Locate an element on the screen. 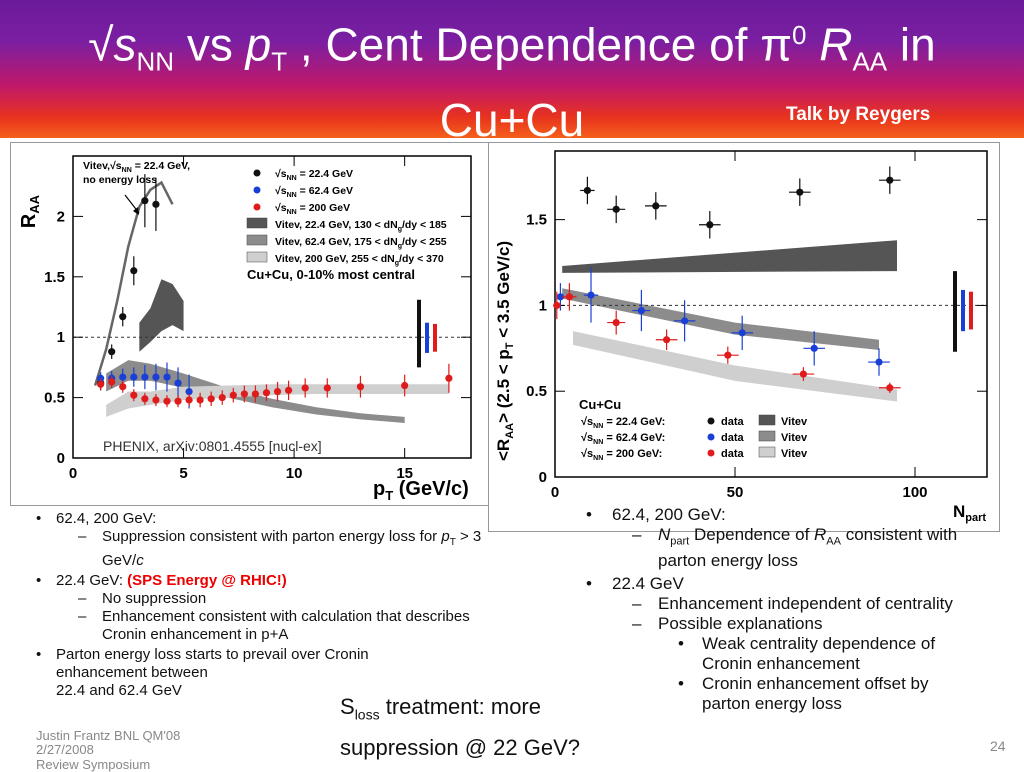  right-bullet-2: 22.4 GeV is located at coordinates (780, 584).